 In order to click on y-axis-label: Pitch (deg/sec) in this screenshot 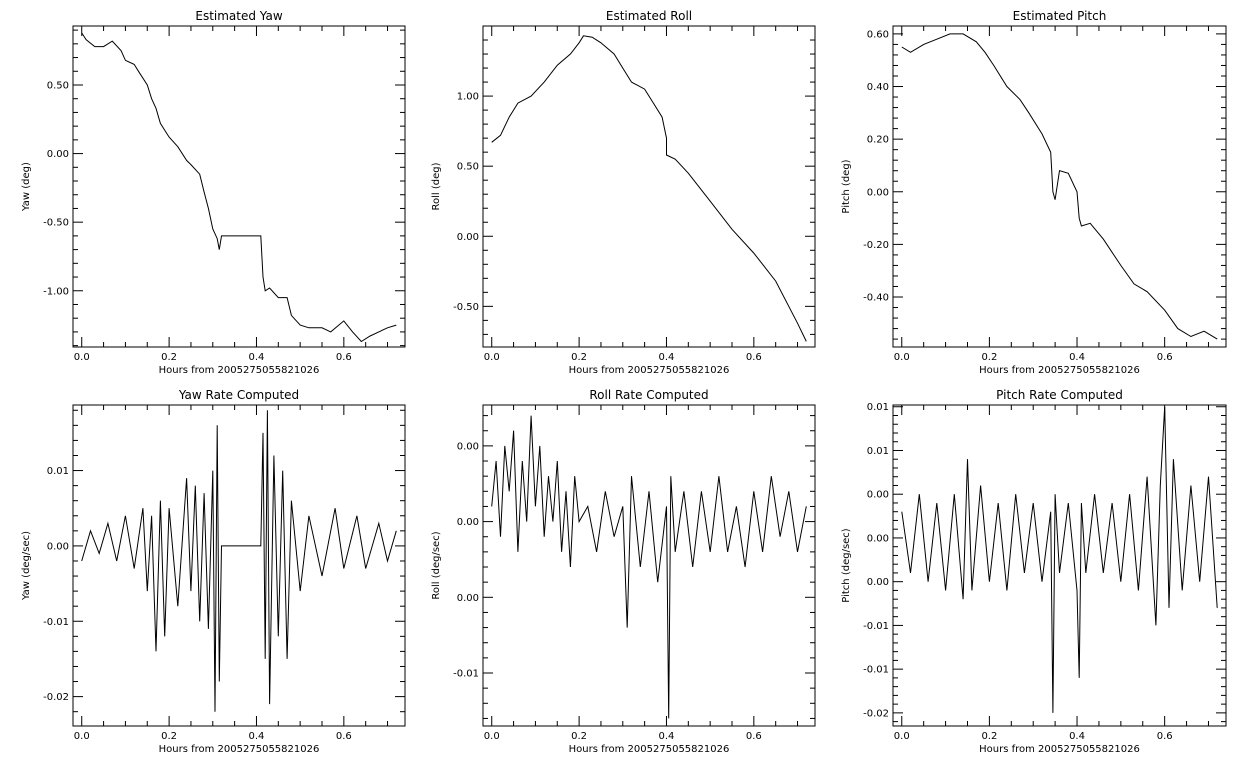, I will do `click(846, 565)`.